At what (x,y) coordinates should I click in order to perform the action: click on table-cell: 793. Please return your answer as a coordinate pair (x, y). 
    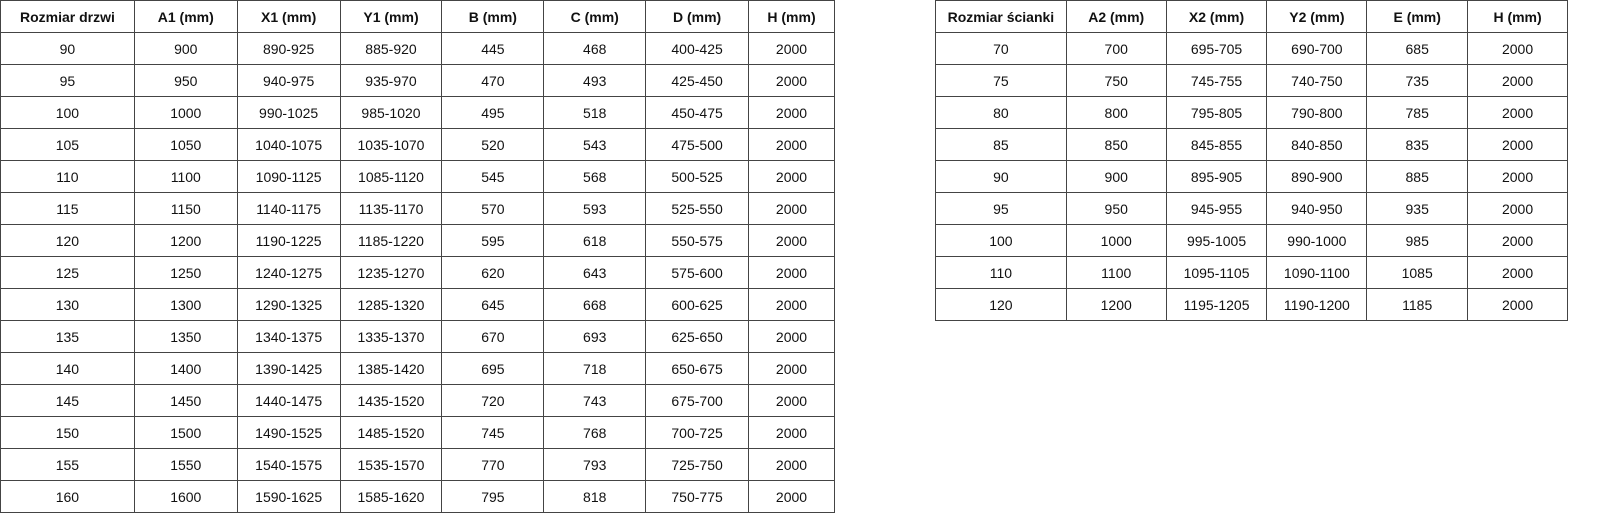
    Looking at the image, I should click on (595, 464).